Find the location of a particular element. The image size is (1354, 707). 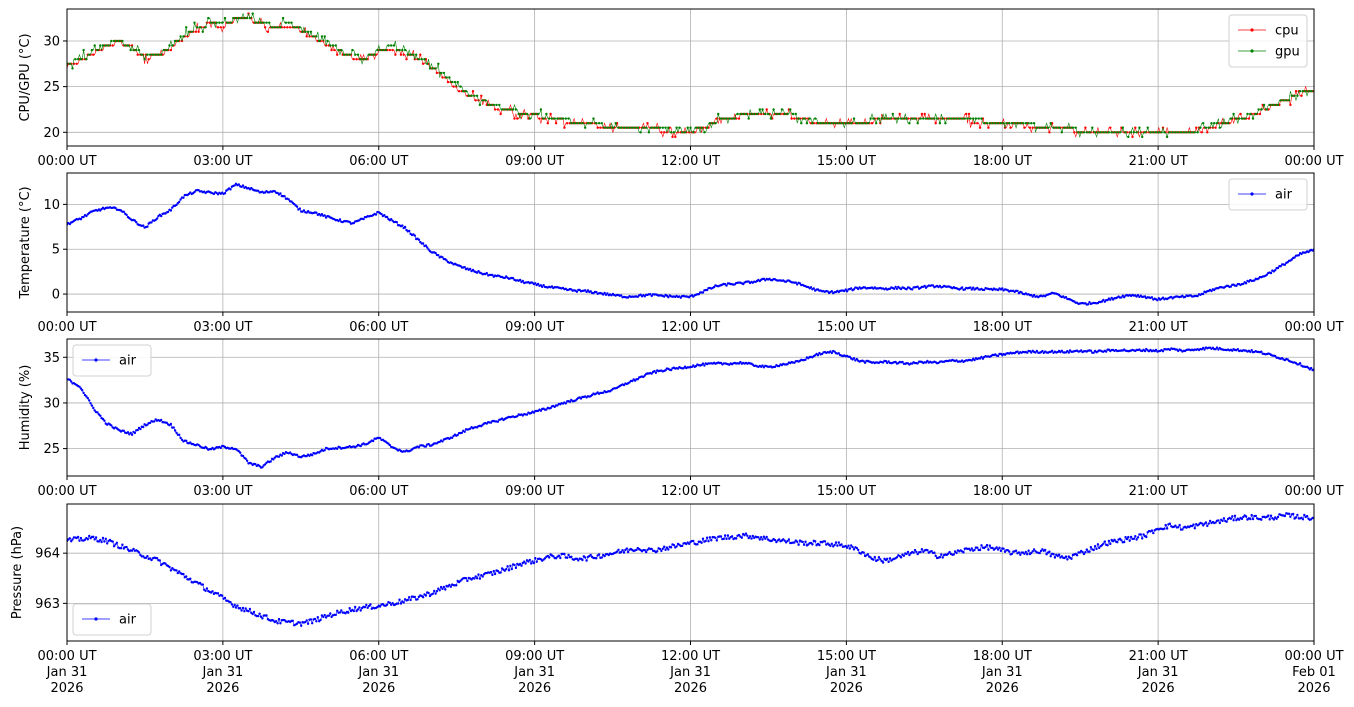

legend-label: air is located at coordinates (128, 620).